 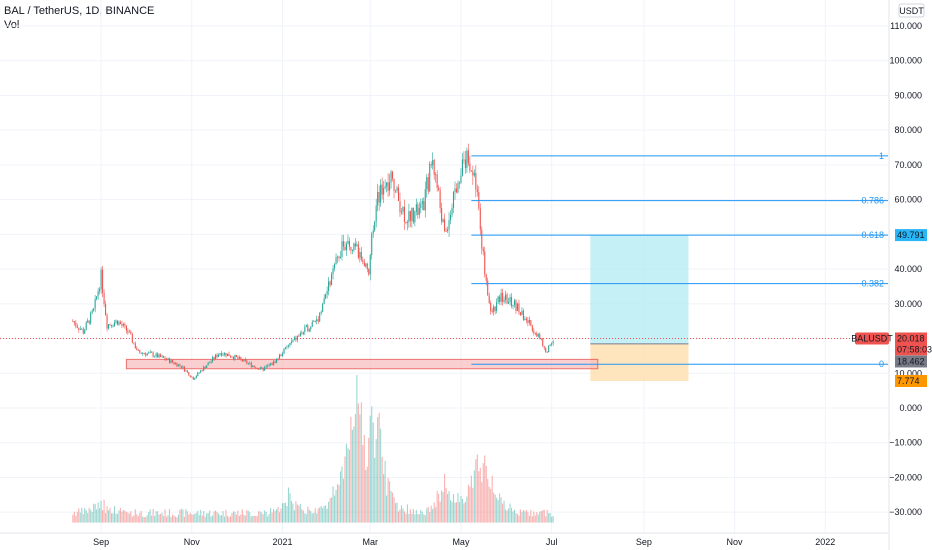 I want to click on price-axis-badge-label: 07:58:03, so click(x=914, y=349).